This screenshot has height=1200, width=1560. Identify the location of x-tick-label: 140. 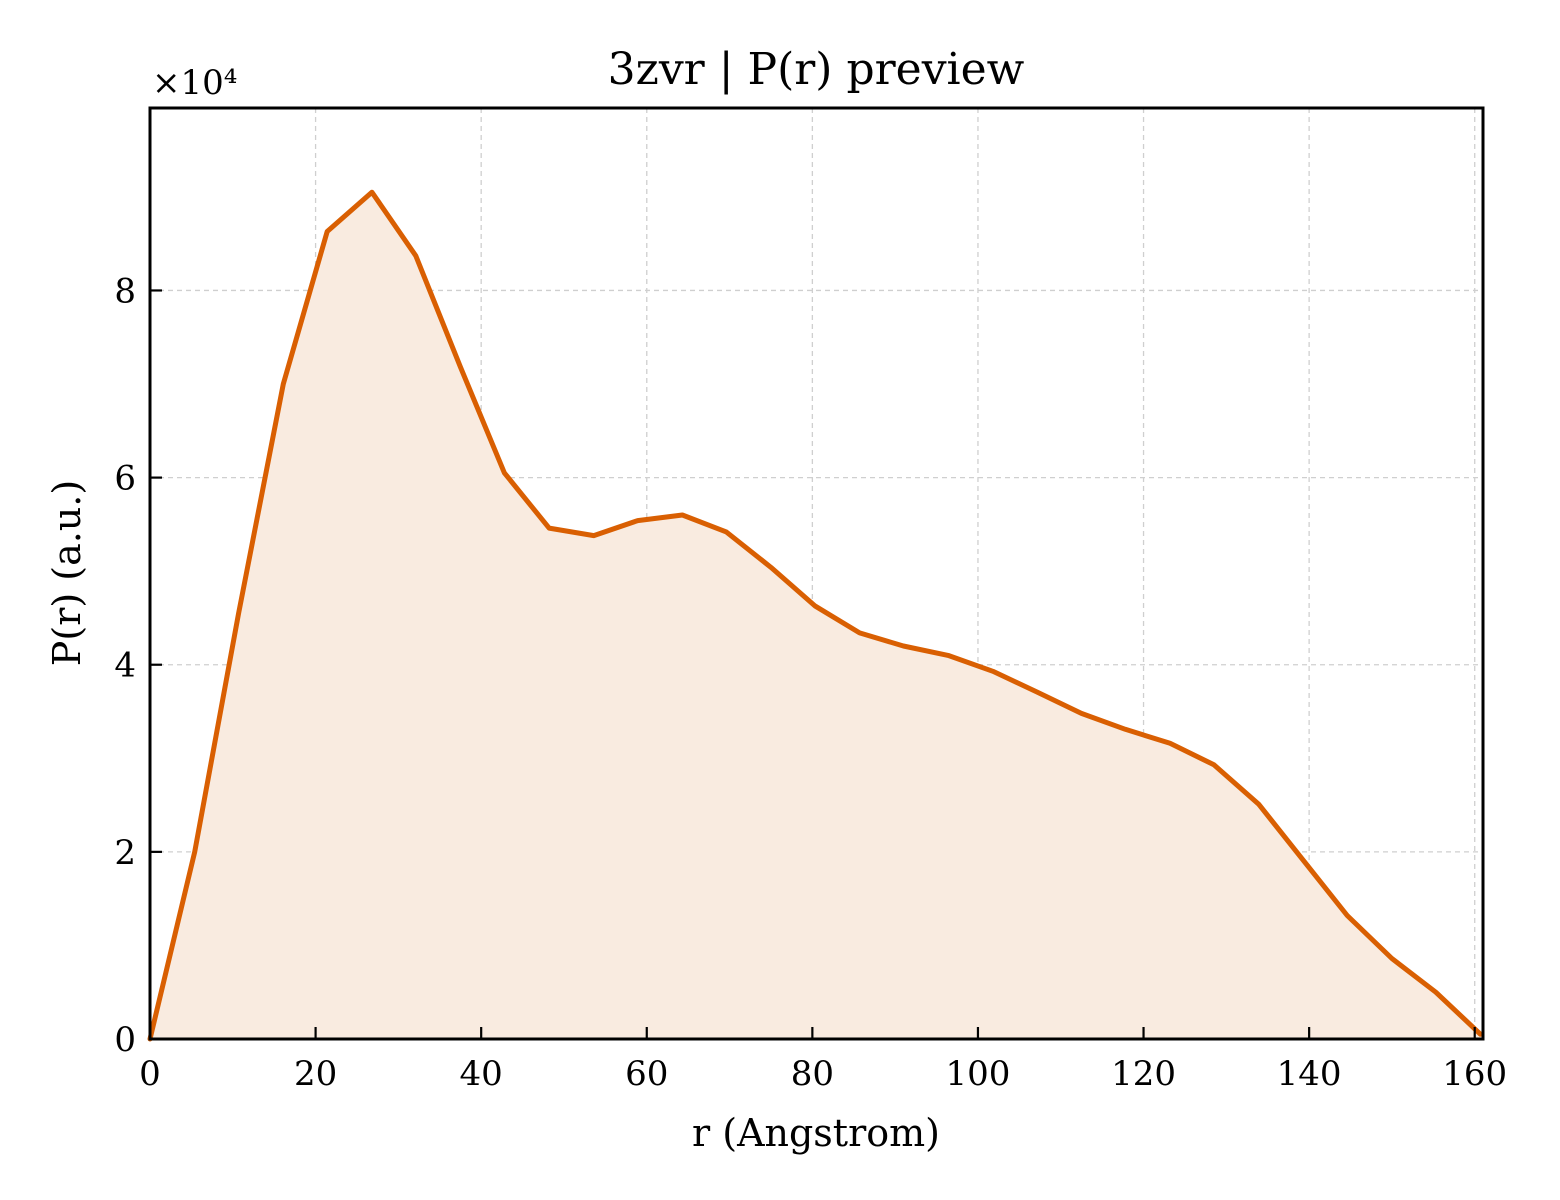
(1309, 1074).